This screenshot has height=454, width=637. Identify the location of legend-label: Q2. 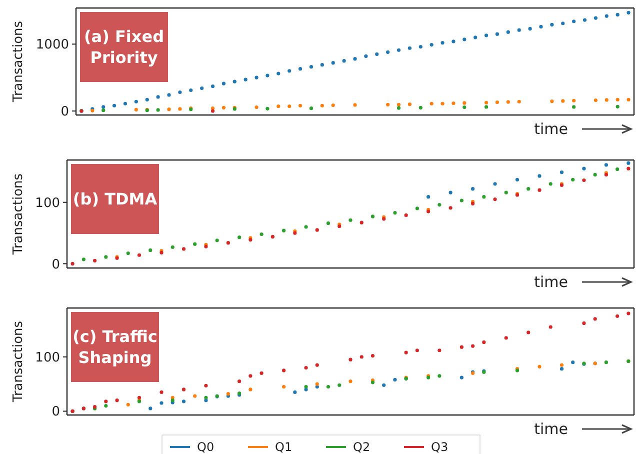
(361, 447).